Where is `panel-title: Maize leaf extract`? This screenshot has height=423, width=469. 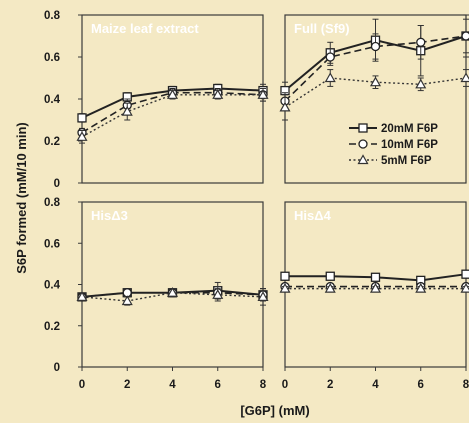 panel-title: Maize leaf extract is located at coordinates (145, 28).